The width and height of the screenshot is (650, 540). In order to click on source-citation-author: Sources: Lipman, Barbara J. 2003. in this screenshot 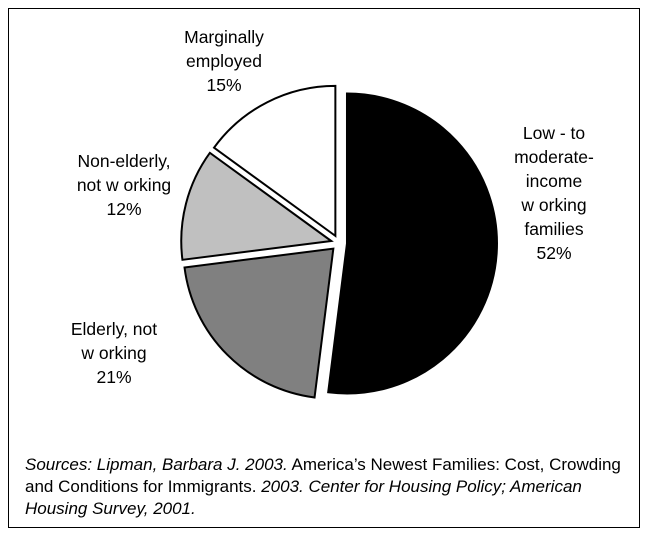, I will do `click(156, 464)`.